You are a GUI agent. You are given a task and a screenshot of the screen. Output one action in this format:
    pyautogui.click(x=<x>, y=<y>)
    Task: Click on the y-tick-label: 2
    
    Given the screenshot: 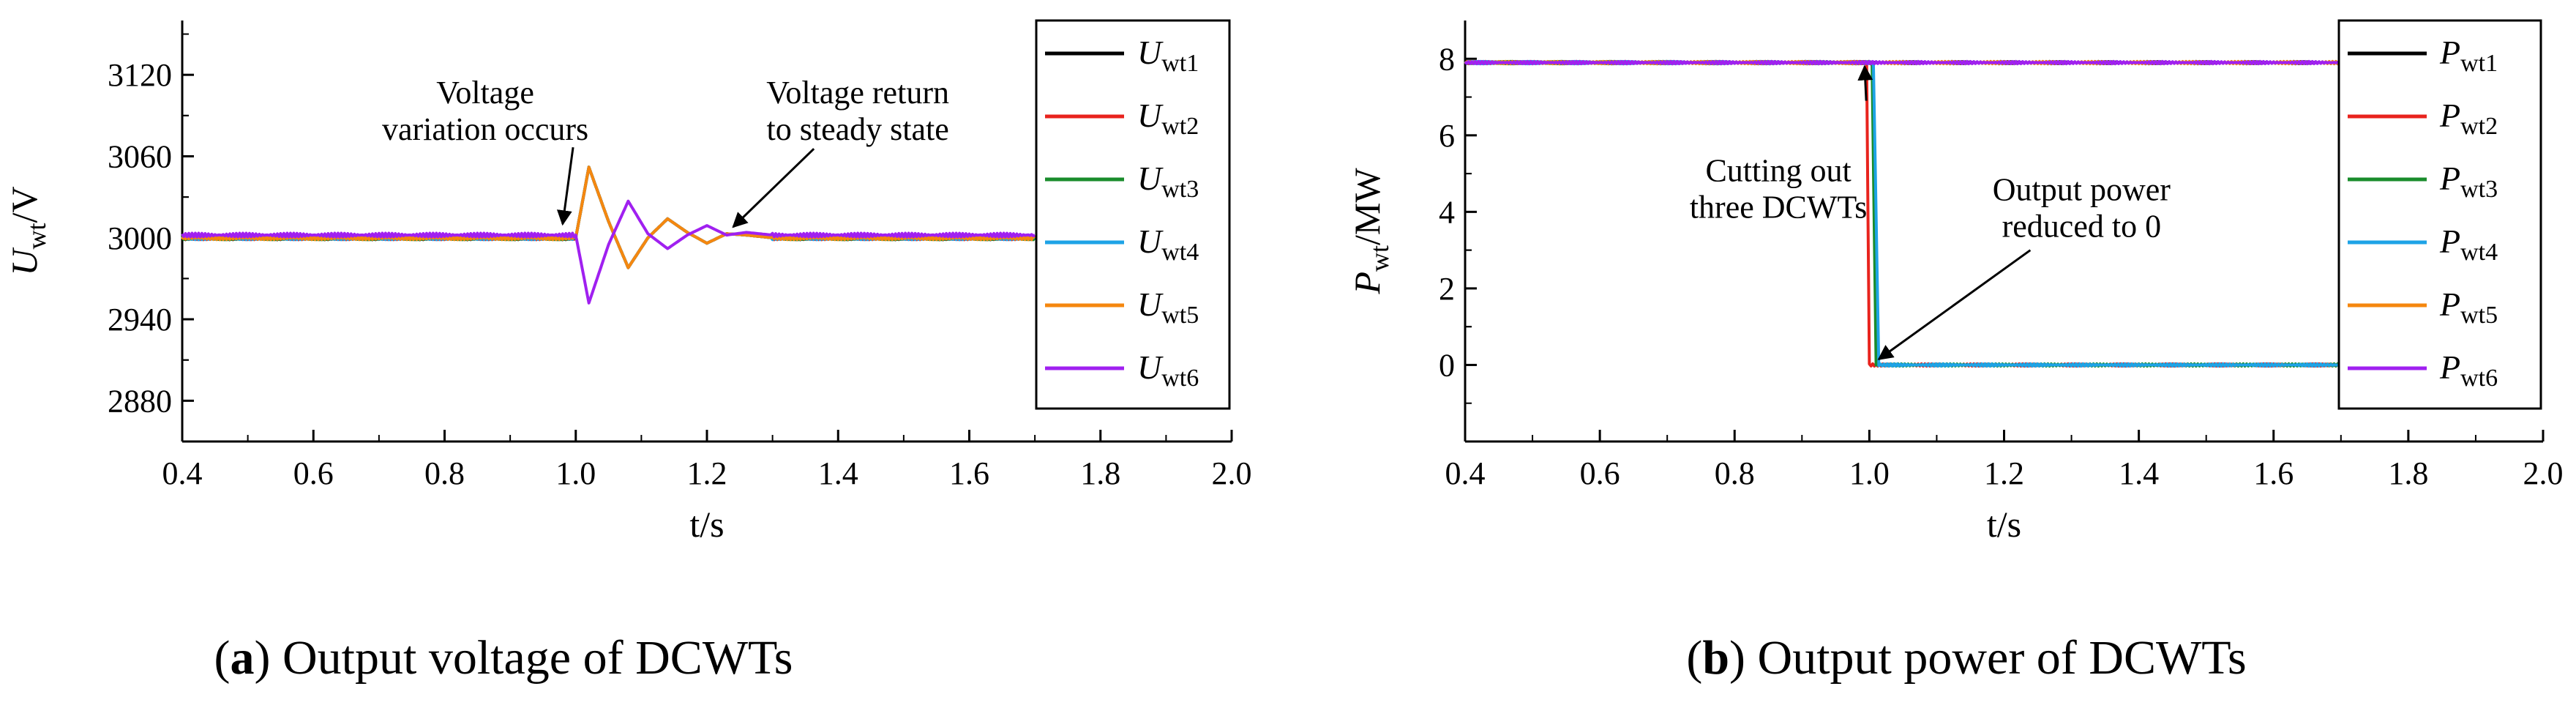 What is the action you would take?
    pyautogui.click(x=1447, y=289)
    